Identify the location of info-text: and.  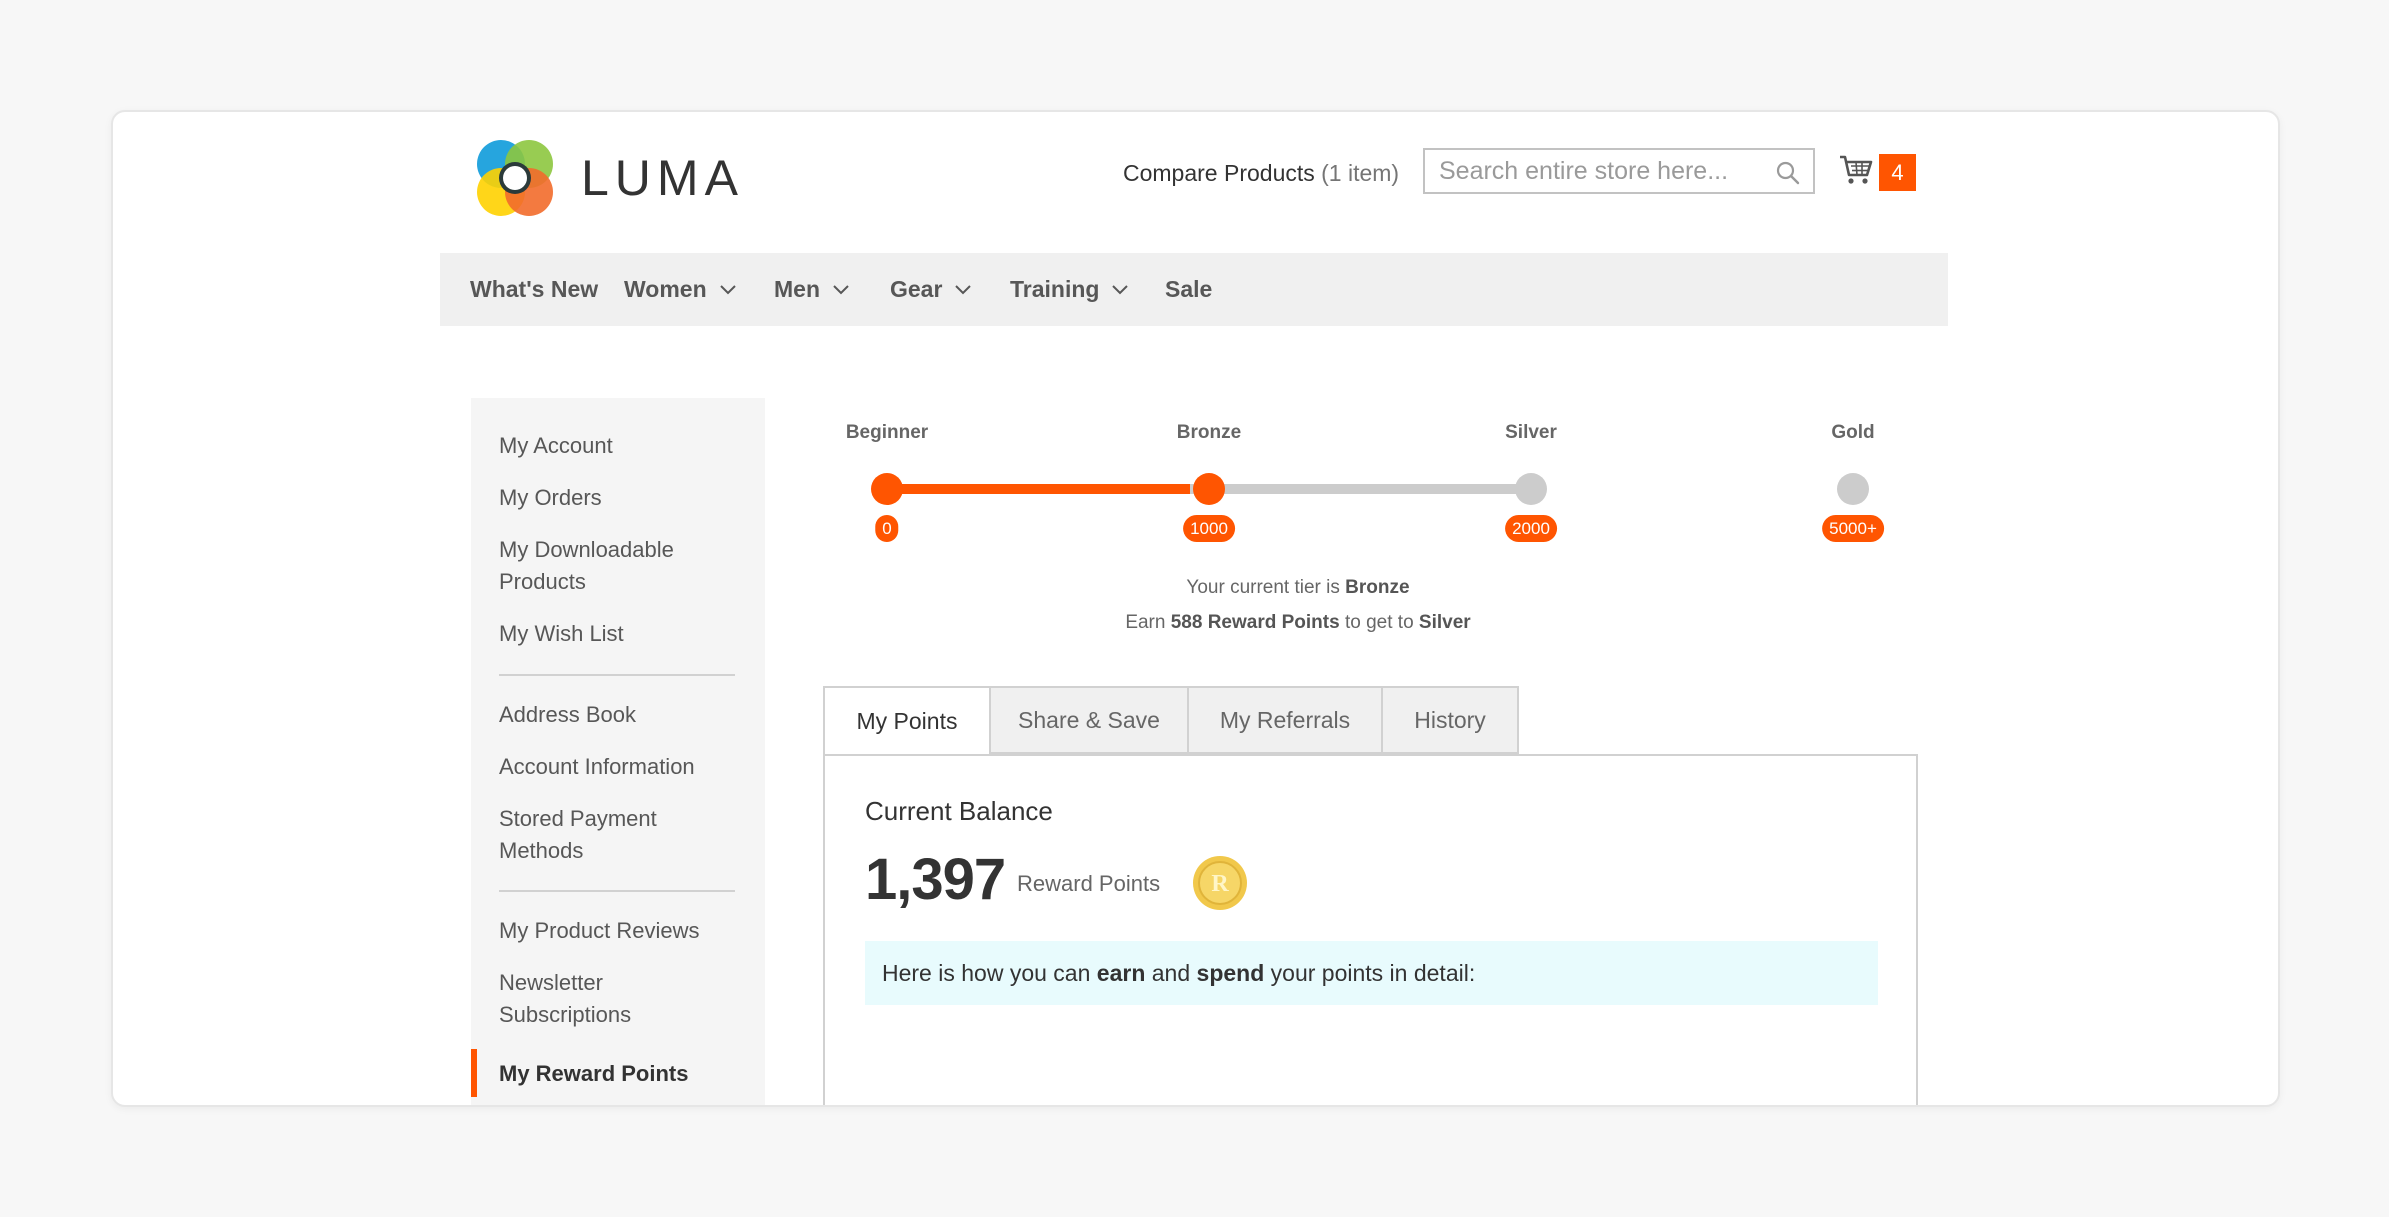
(1171, 973).